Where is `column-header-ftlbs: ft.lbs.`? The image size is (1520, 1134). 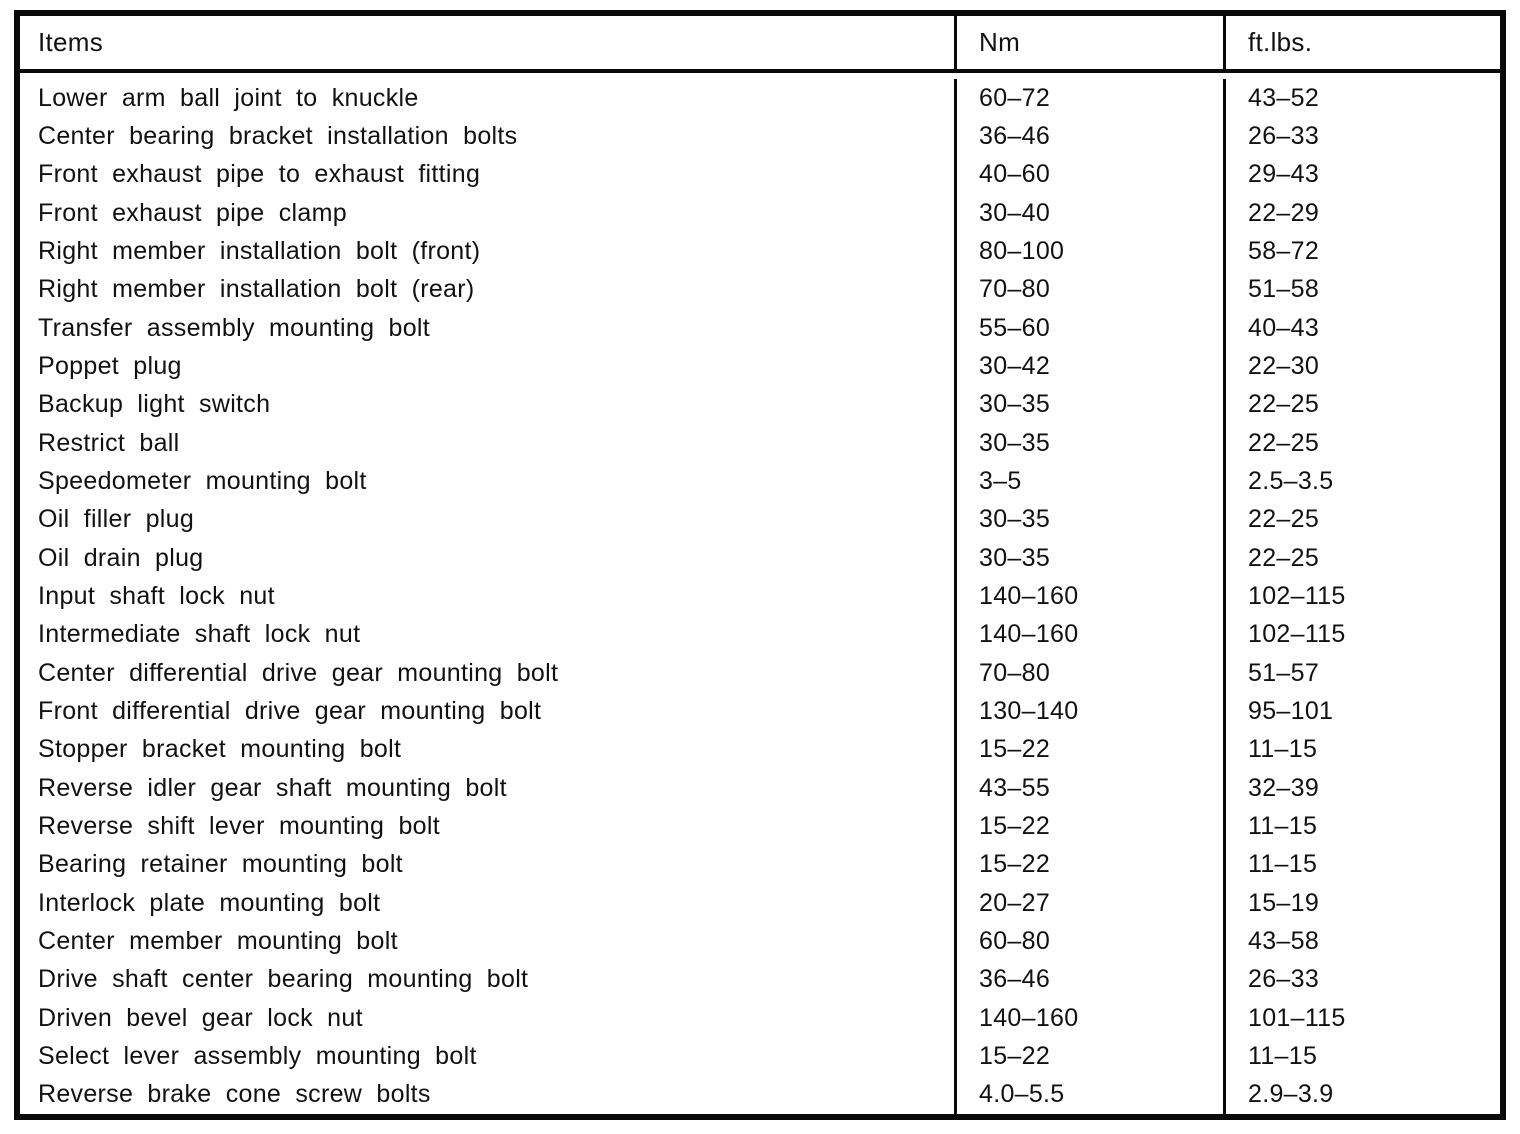 column-header-ftlbs: ft.lbs. is located at coordinates (1361, 42).